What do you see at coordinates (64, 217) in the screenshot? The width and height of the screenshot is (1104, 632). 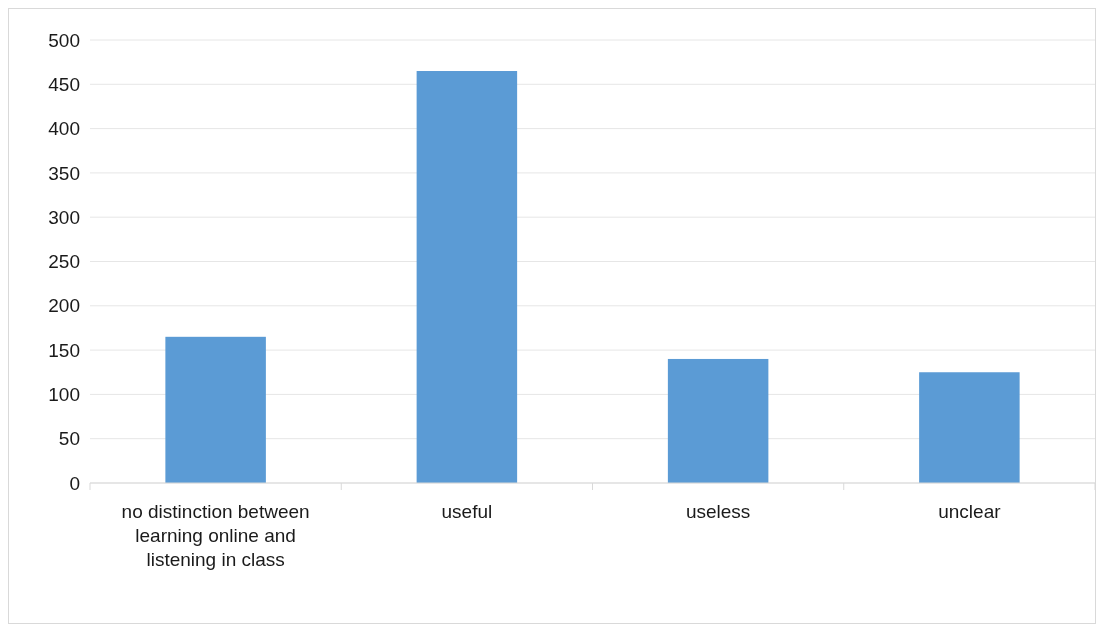 I see `y-tick-label: 300` at bounding box center [64, 217].